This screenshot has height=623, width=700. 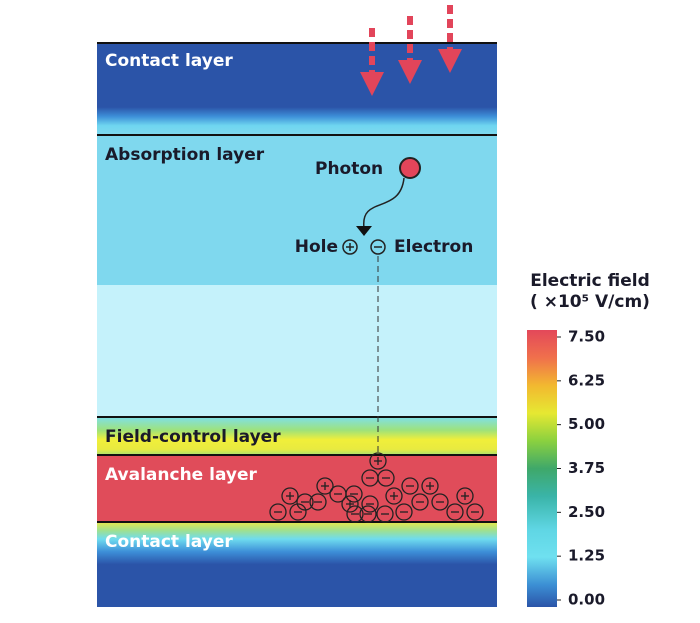 I want to click on carrier-pair, so click(x=364, y=247).